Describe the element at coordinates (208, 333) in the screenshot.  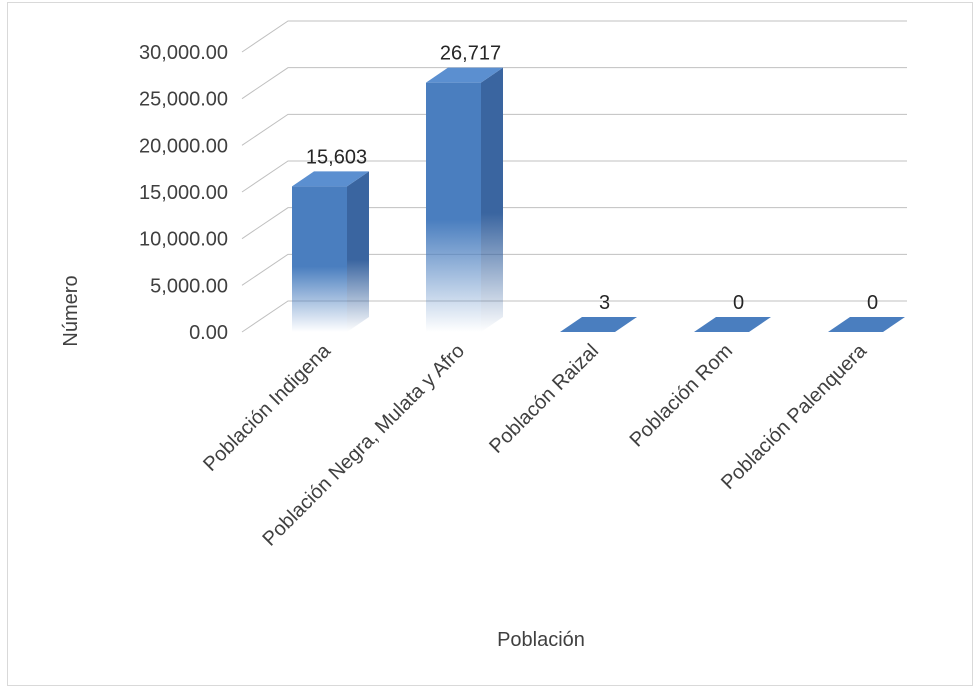
I see `y-tick-label: 0.00` at that location.